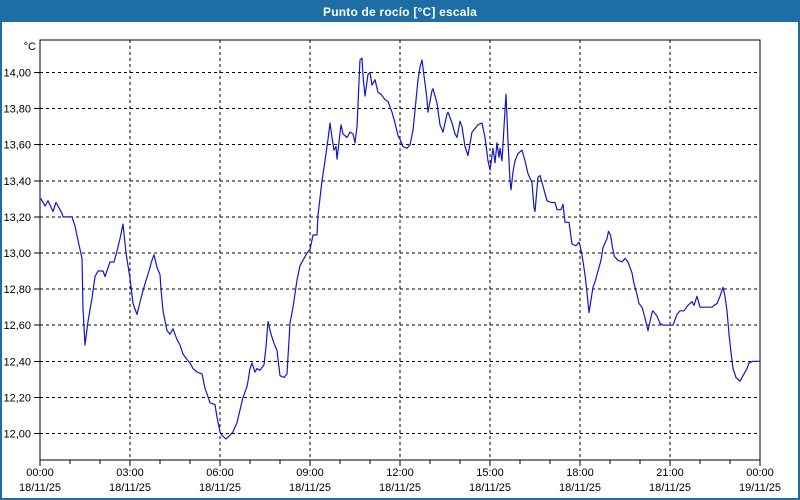 The width and height of the screenshot is (800, 500). I want to click on titlebar: Punto de rocío [°C] escala, so click(400, 12).